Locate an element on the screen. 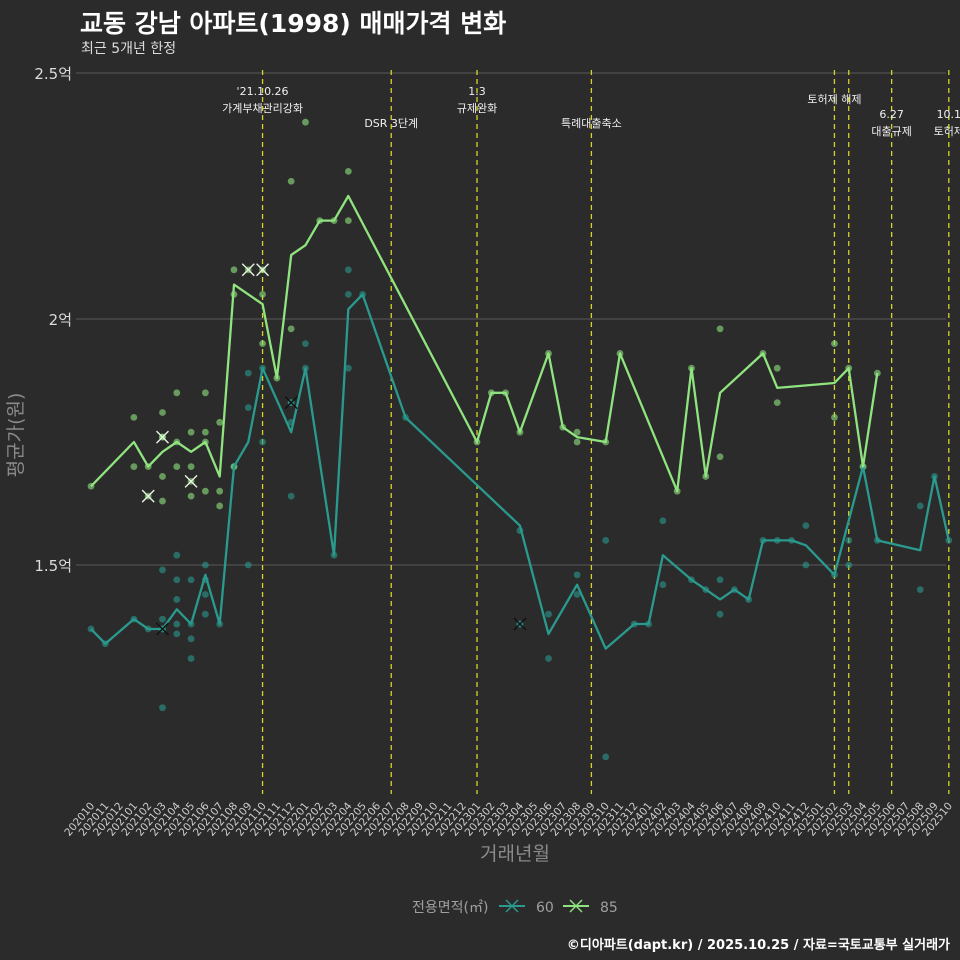 The image size is (960, 960). event-label: 10.1 is located at coordinates (948, 114).